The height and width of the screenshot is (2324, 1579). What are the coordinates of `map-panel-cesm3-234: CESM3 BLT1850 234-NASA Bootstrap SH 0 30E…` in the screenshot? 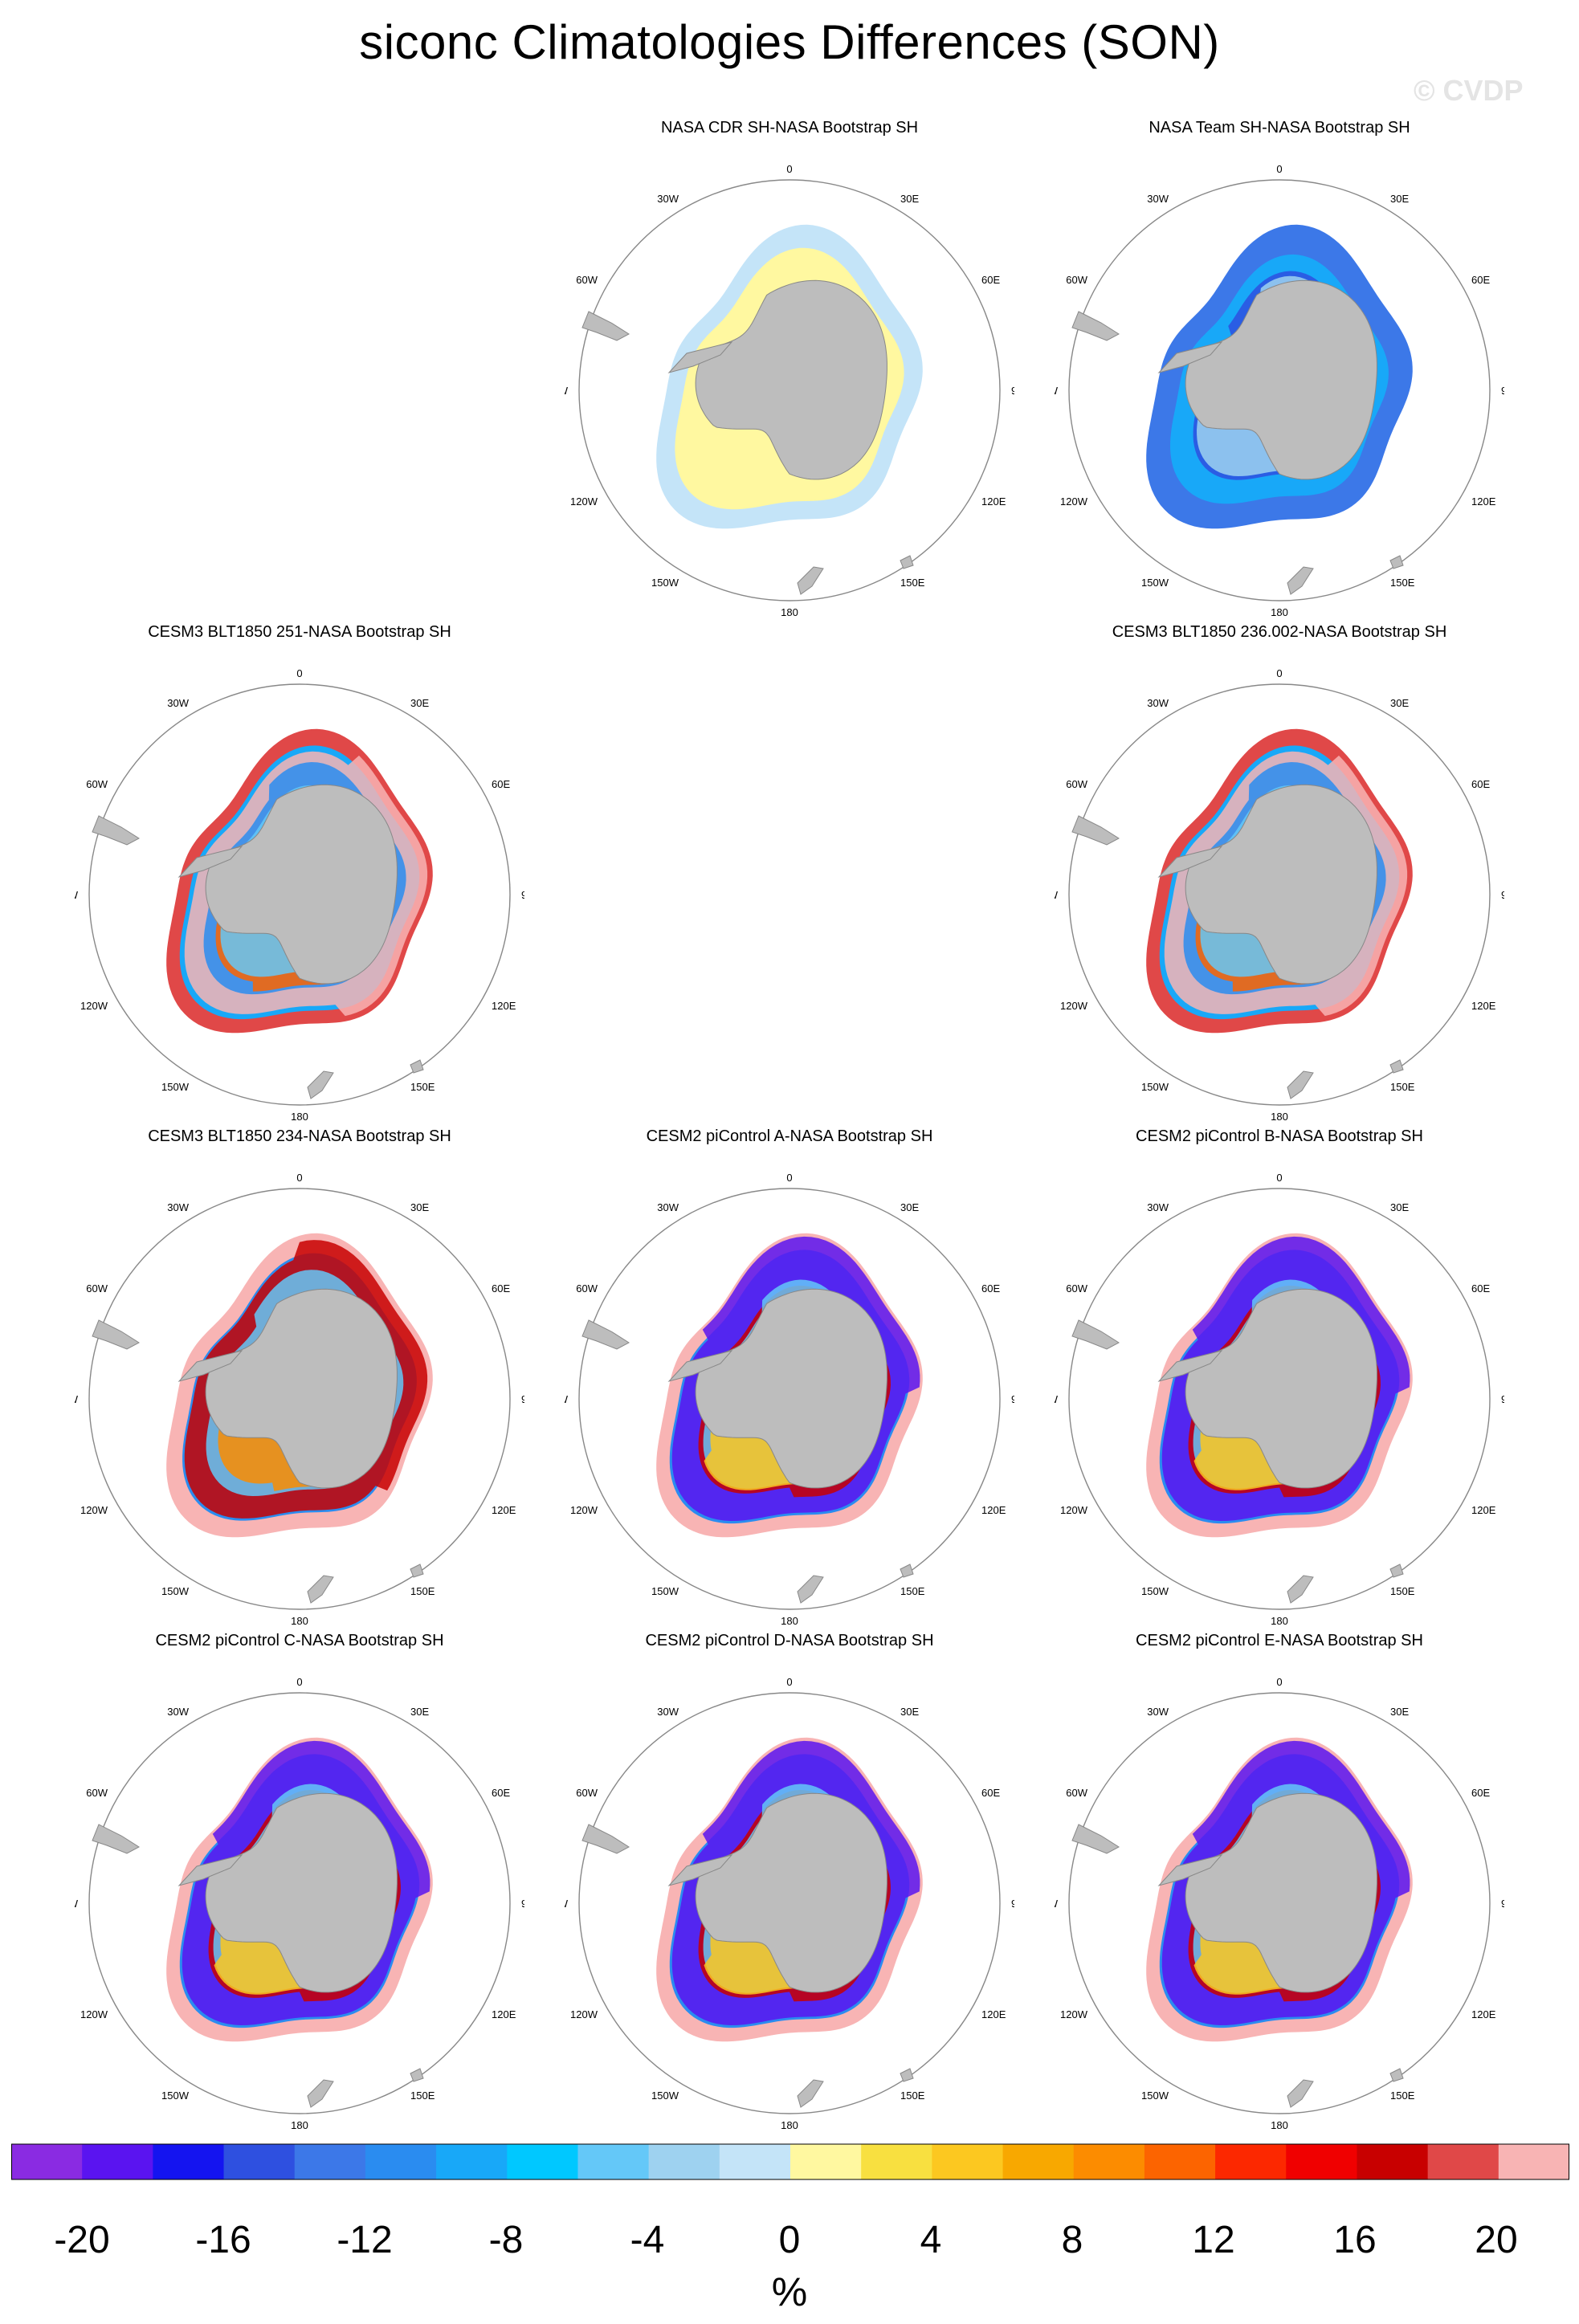 It's located at (299, 1384).